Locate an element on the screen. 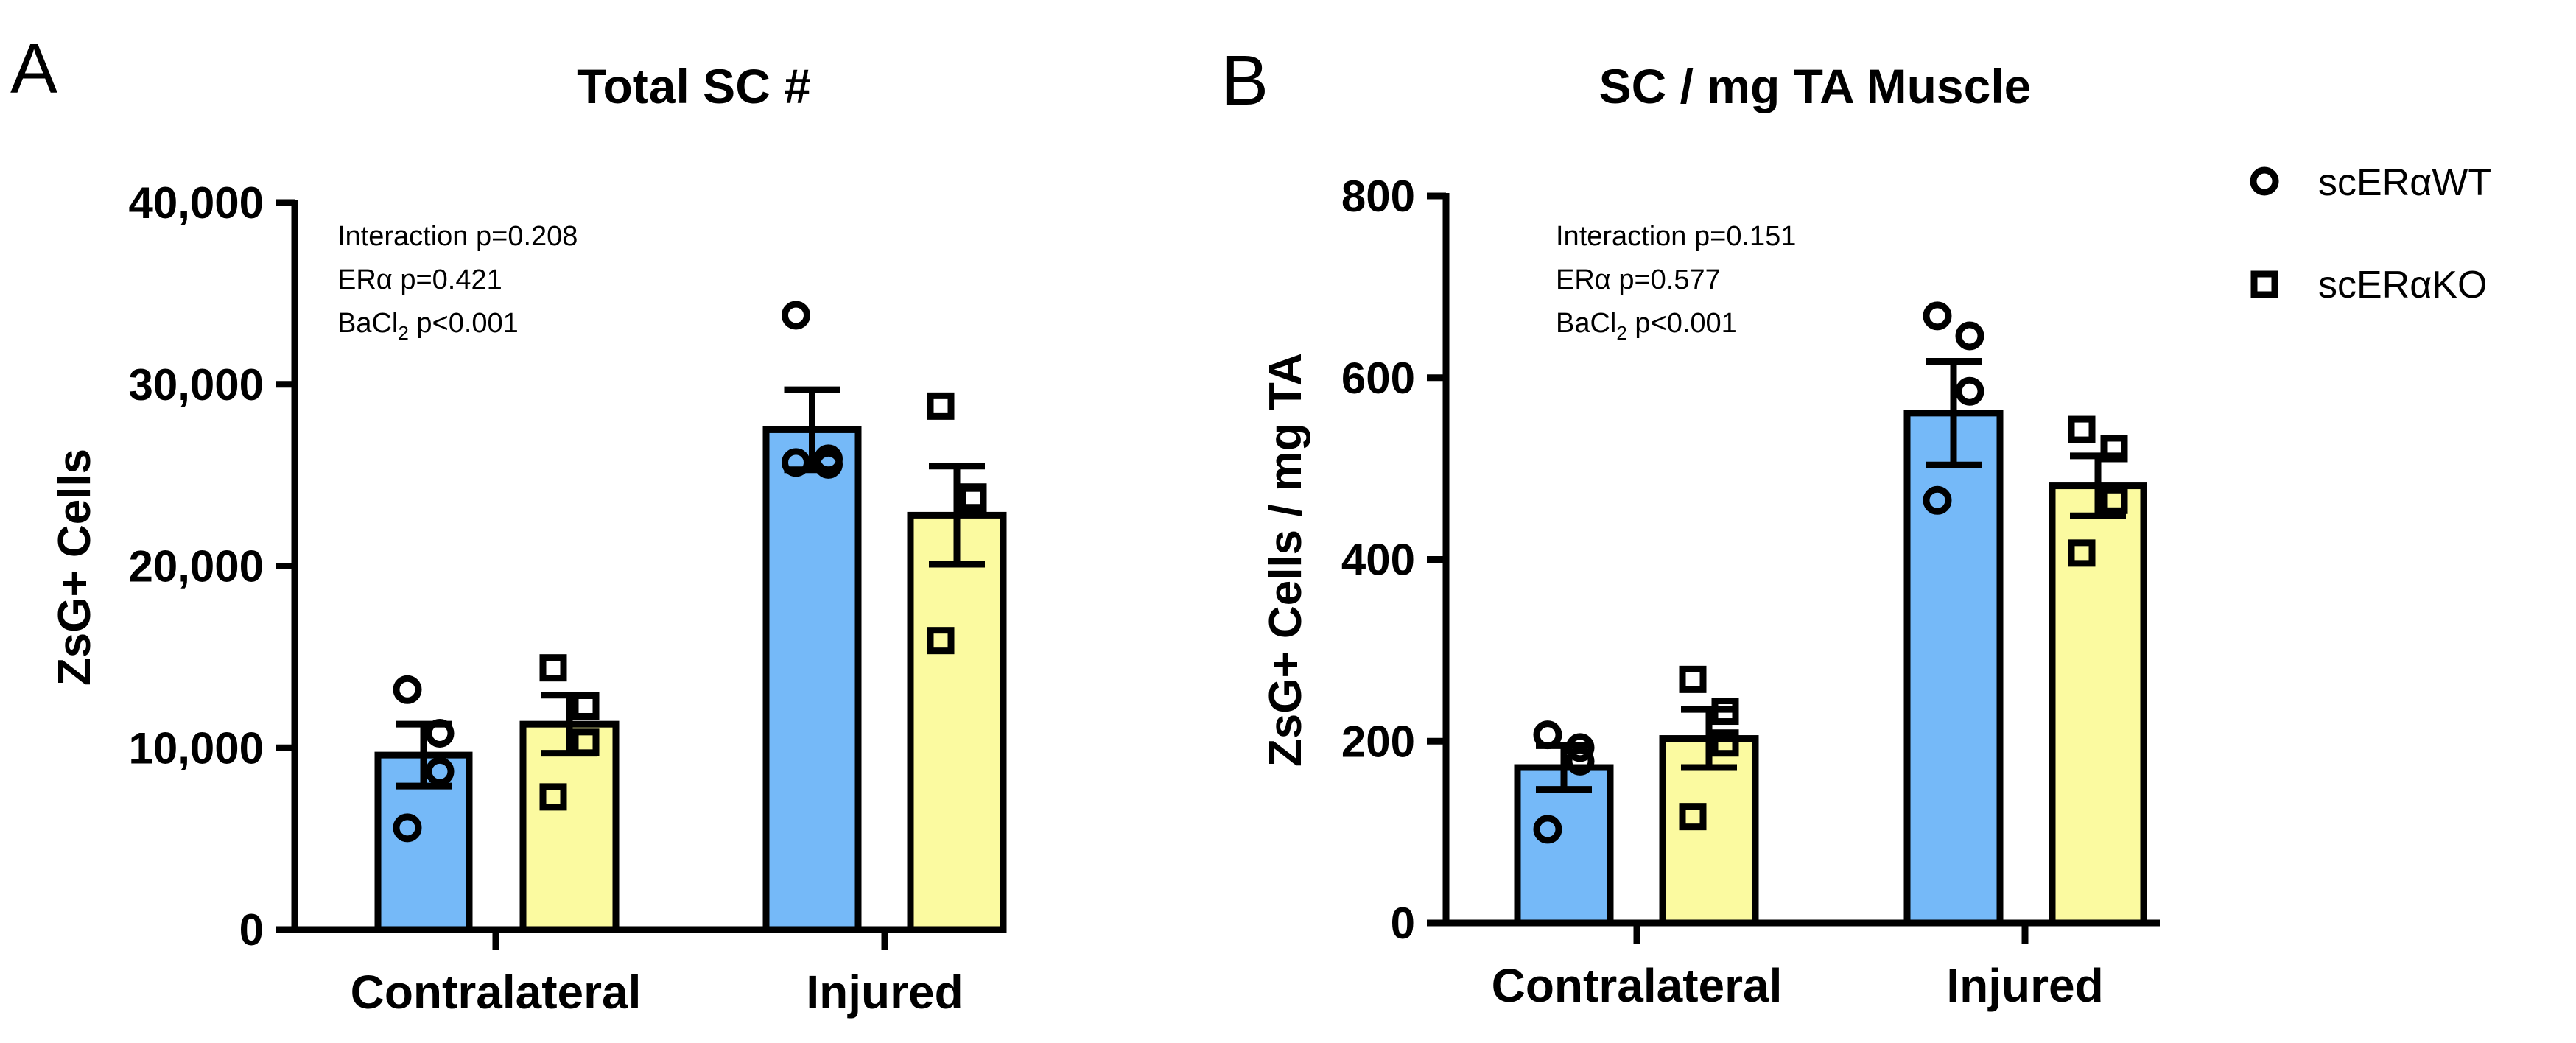 The width and height of the screenshot is (2576, 1043). panel-b-stat-era: ERα p=0.577 is located at coordinates (1638, 279).